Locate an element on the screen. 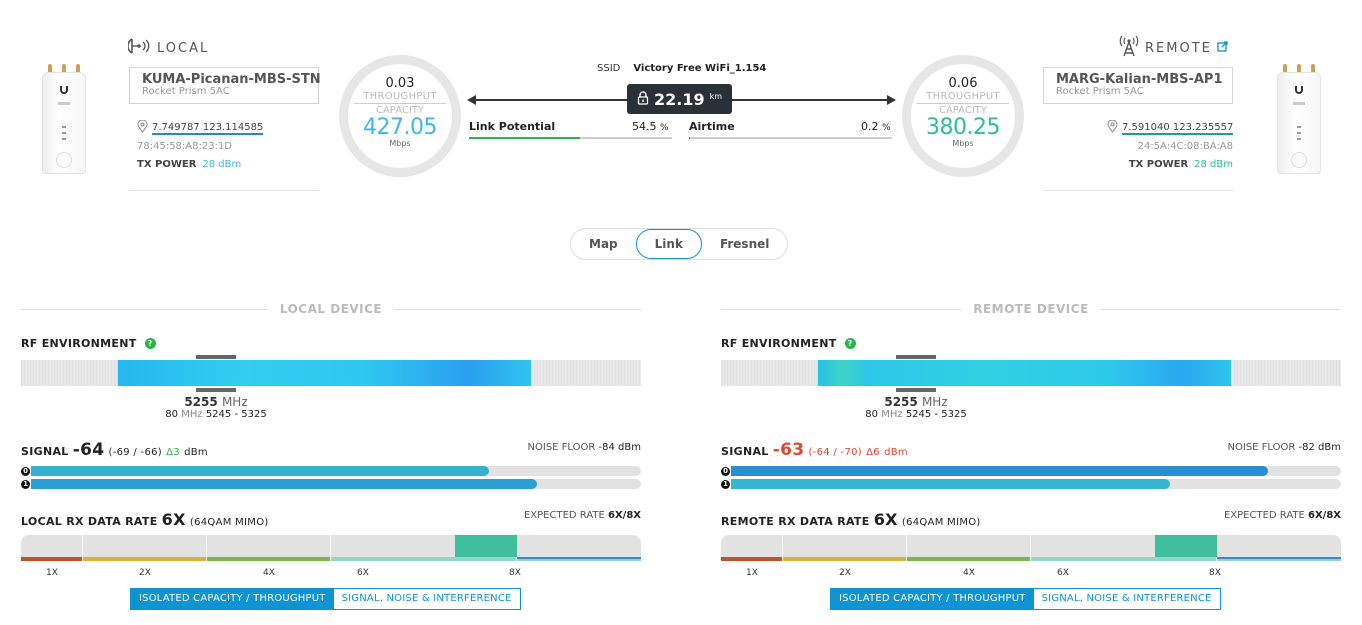  frequency-range: 5245 - 5325 is located at coordinates (236, 414).